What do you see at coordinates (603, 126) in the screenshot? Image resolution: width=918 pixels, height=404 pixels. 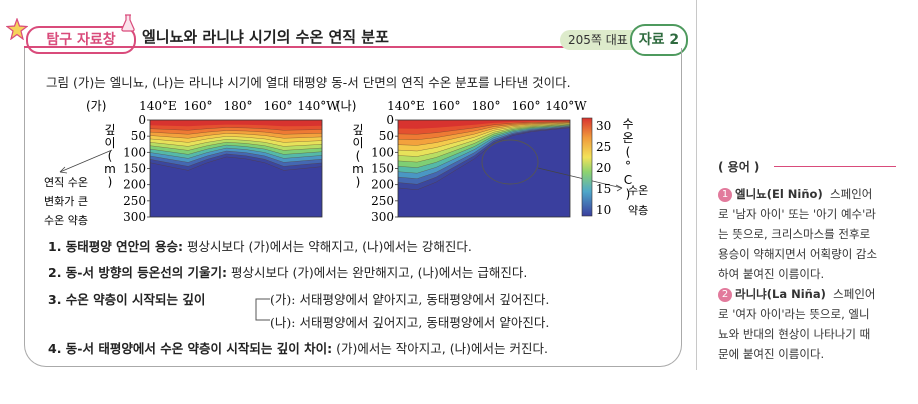 I see `colorbar-tick-label: 30` at bounding box center [603, 126].